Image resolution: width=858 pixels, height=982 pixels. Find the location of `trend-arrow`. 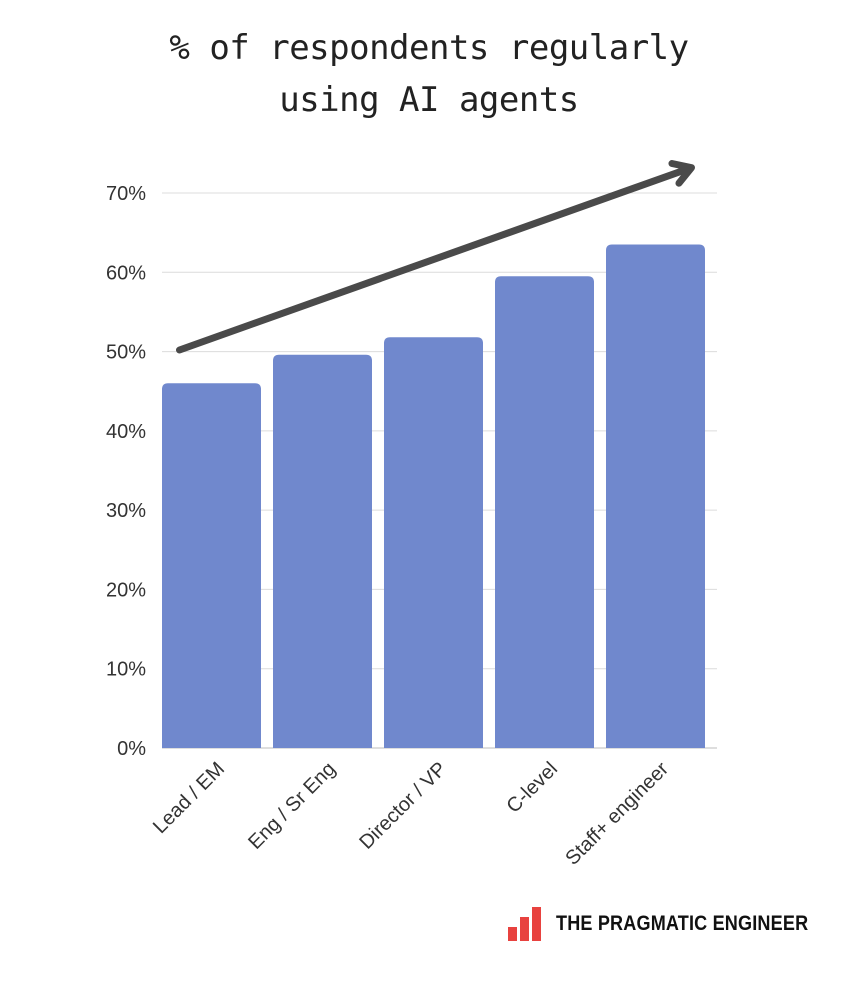

trend-arrow is located at coordinates (435, 257).